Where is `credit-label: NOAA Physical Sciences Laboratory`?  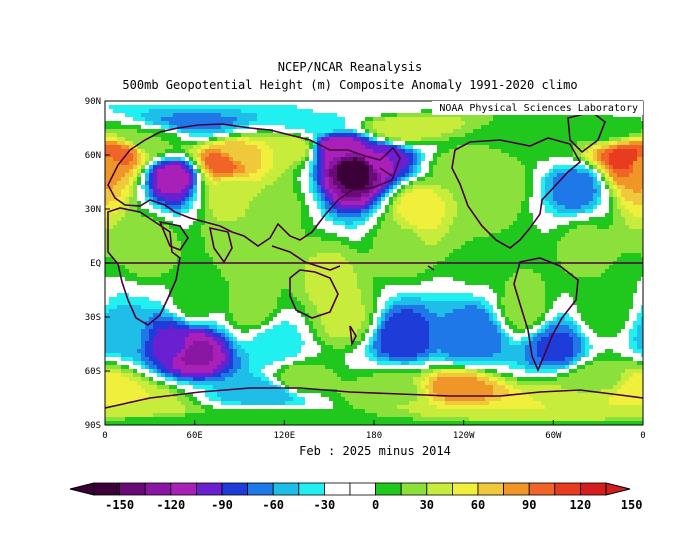 credit-label: NOAA Physical Sciences Laboratory is located at coordinates (538, 108).